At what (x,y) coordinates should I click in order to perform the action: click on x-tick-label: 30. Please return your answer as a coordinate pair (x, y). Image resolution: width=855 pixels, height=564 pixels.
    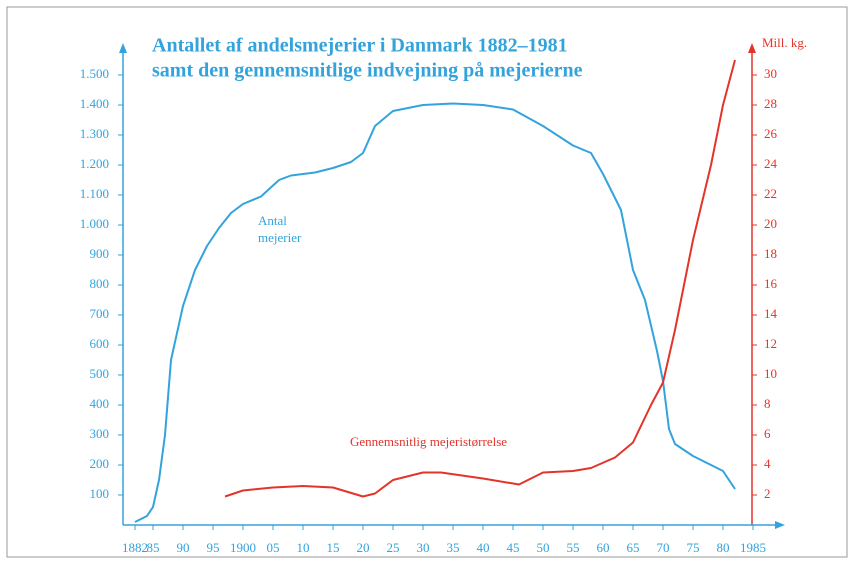
    Looking at the image, I should click on (423, 547).